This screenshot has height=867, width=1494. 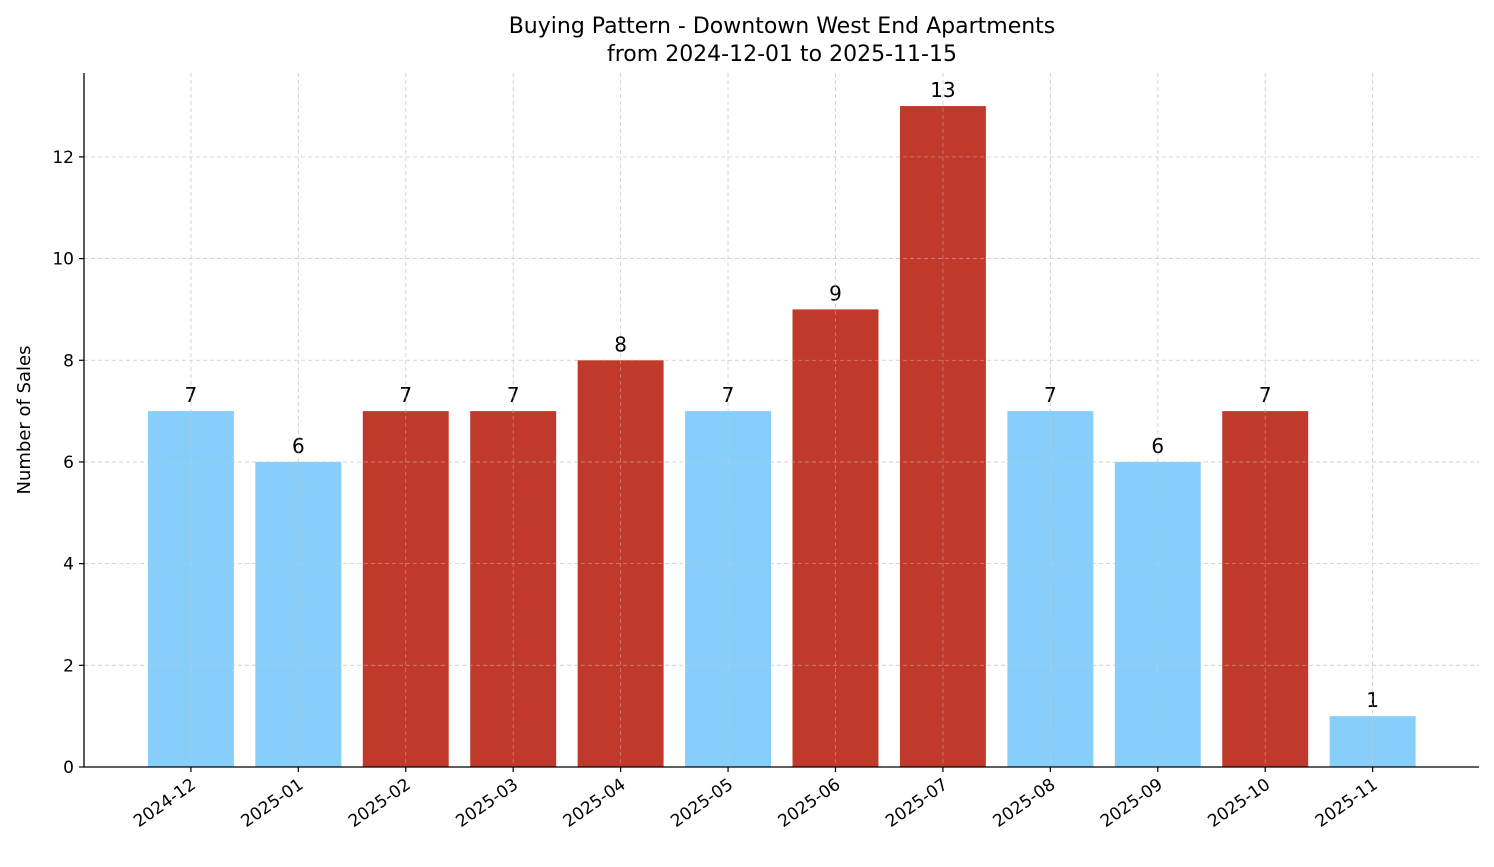 What do you see at coordinates (620, 344) in the screenshot?
I see `data-label: 8` at bounding box center [620, 344].